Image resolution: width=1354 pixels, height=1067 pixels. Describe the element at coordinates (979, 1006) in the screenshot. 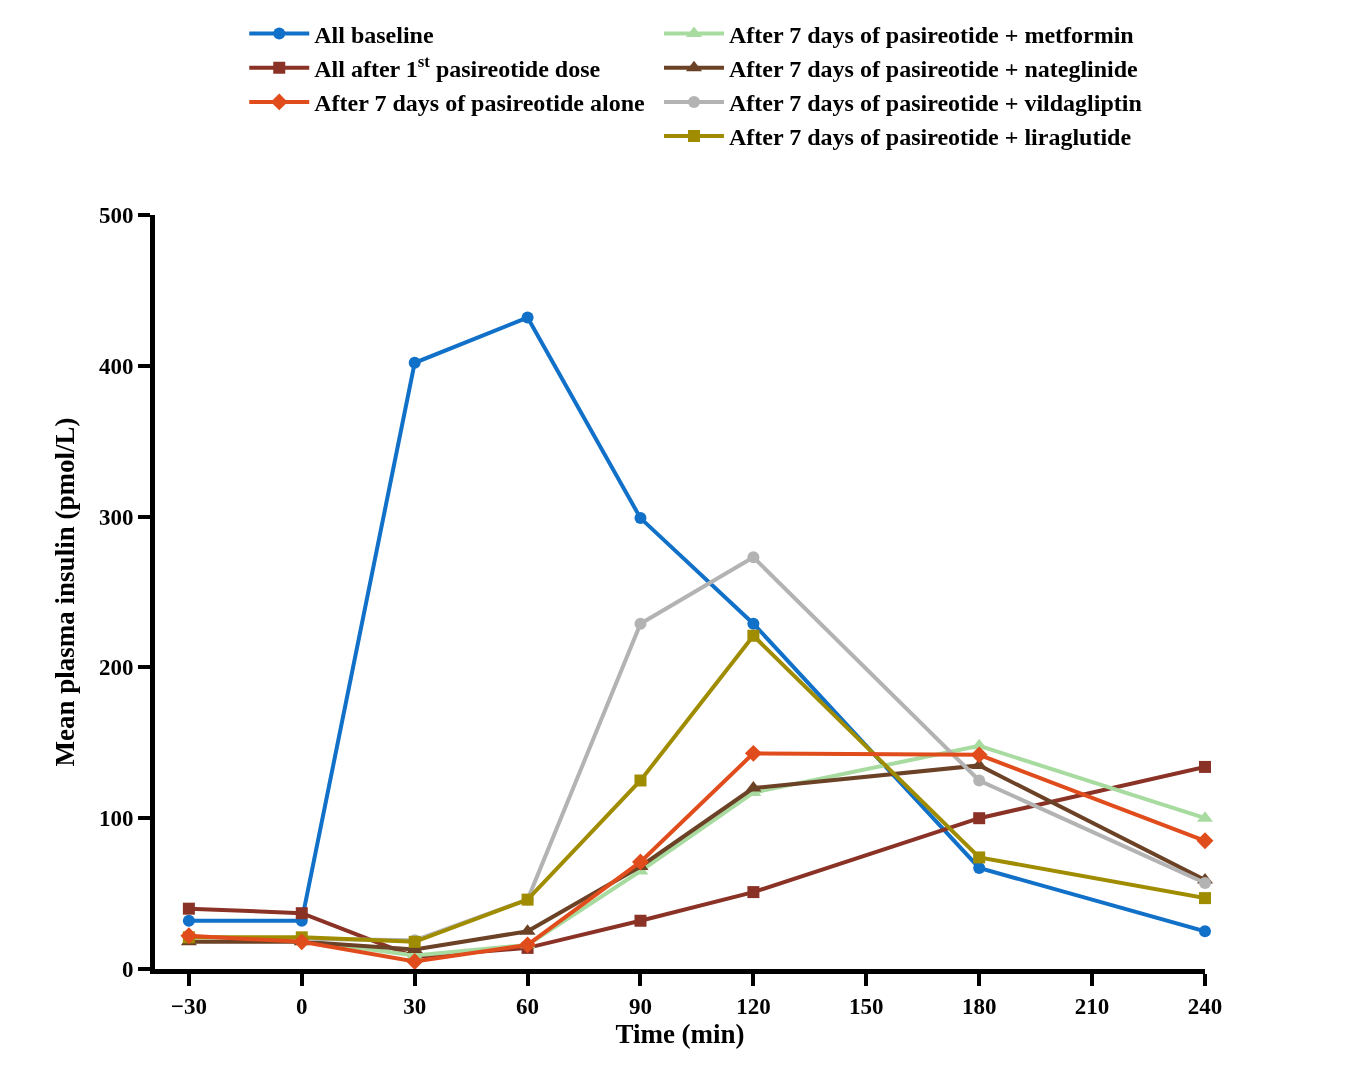

I see `x-tick-label: 180` at that location.